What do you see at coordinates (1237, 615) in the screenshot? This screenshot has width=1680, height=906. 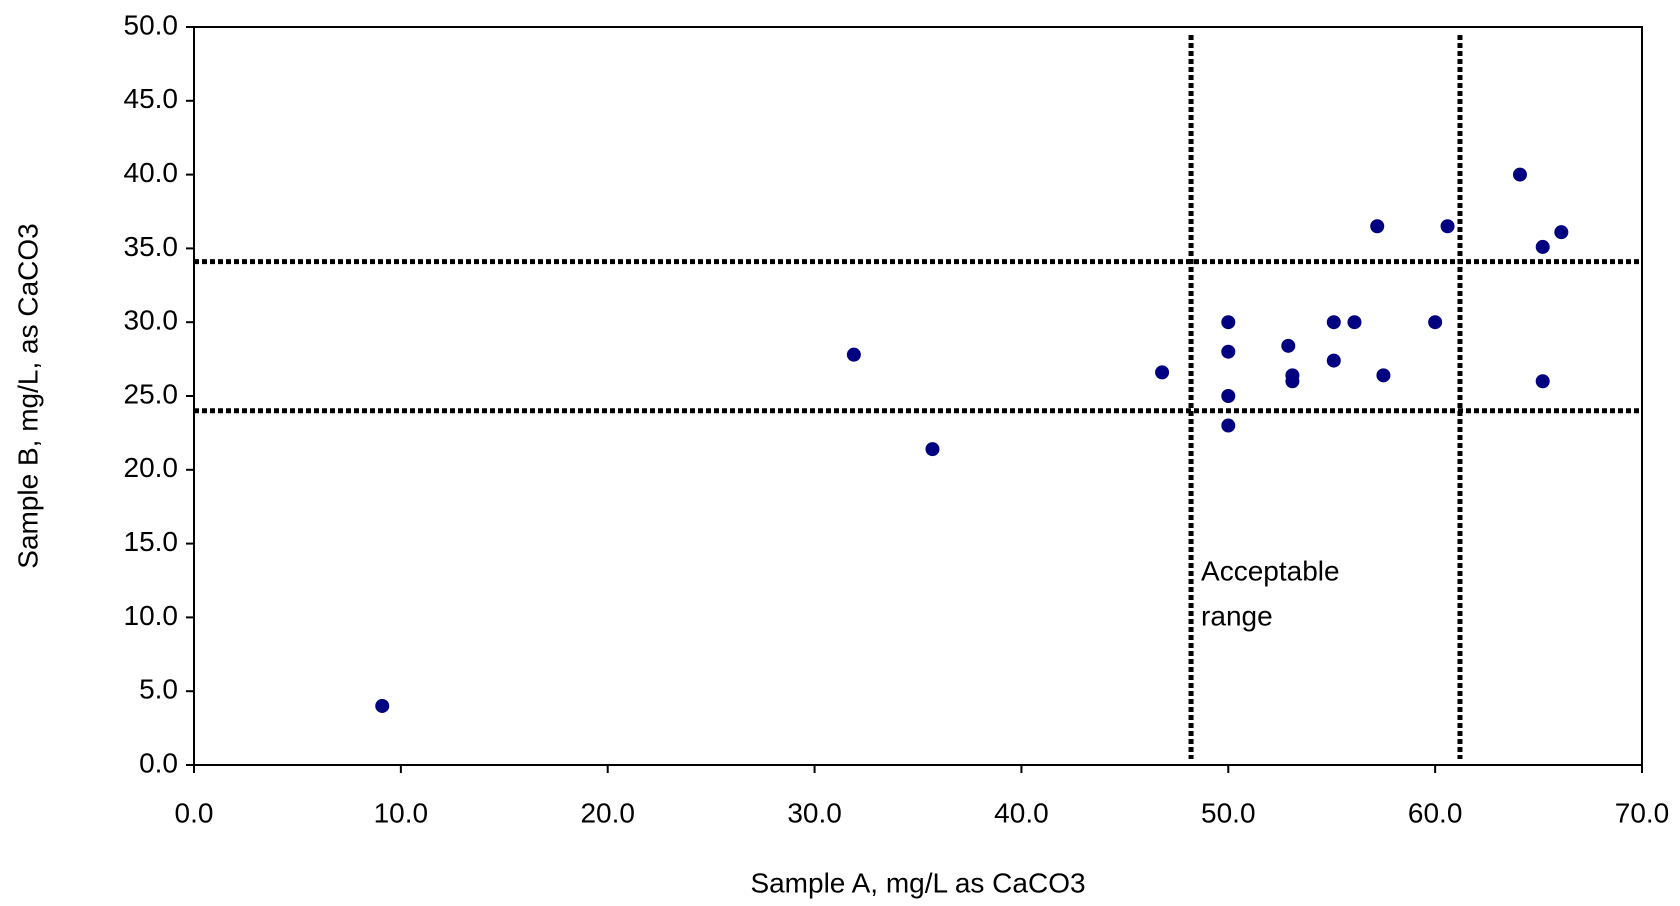 I see `annotation: range` at bounding box center [1237, 615].